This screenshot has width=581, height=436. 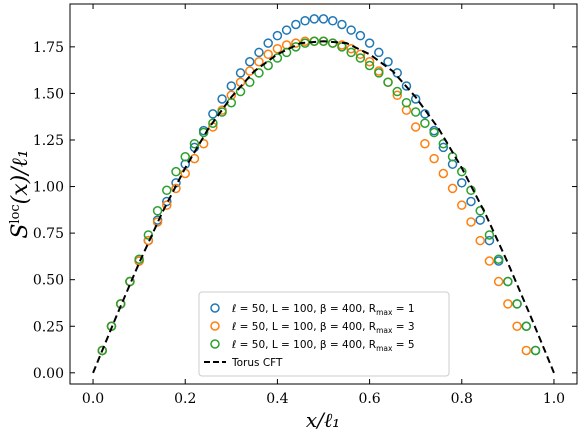 I want to click on legend-entry: ℓ = 50, L = 100, β = 400, Rmax = 1, so click(x=312, y=310).